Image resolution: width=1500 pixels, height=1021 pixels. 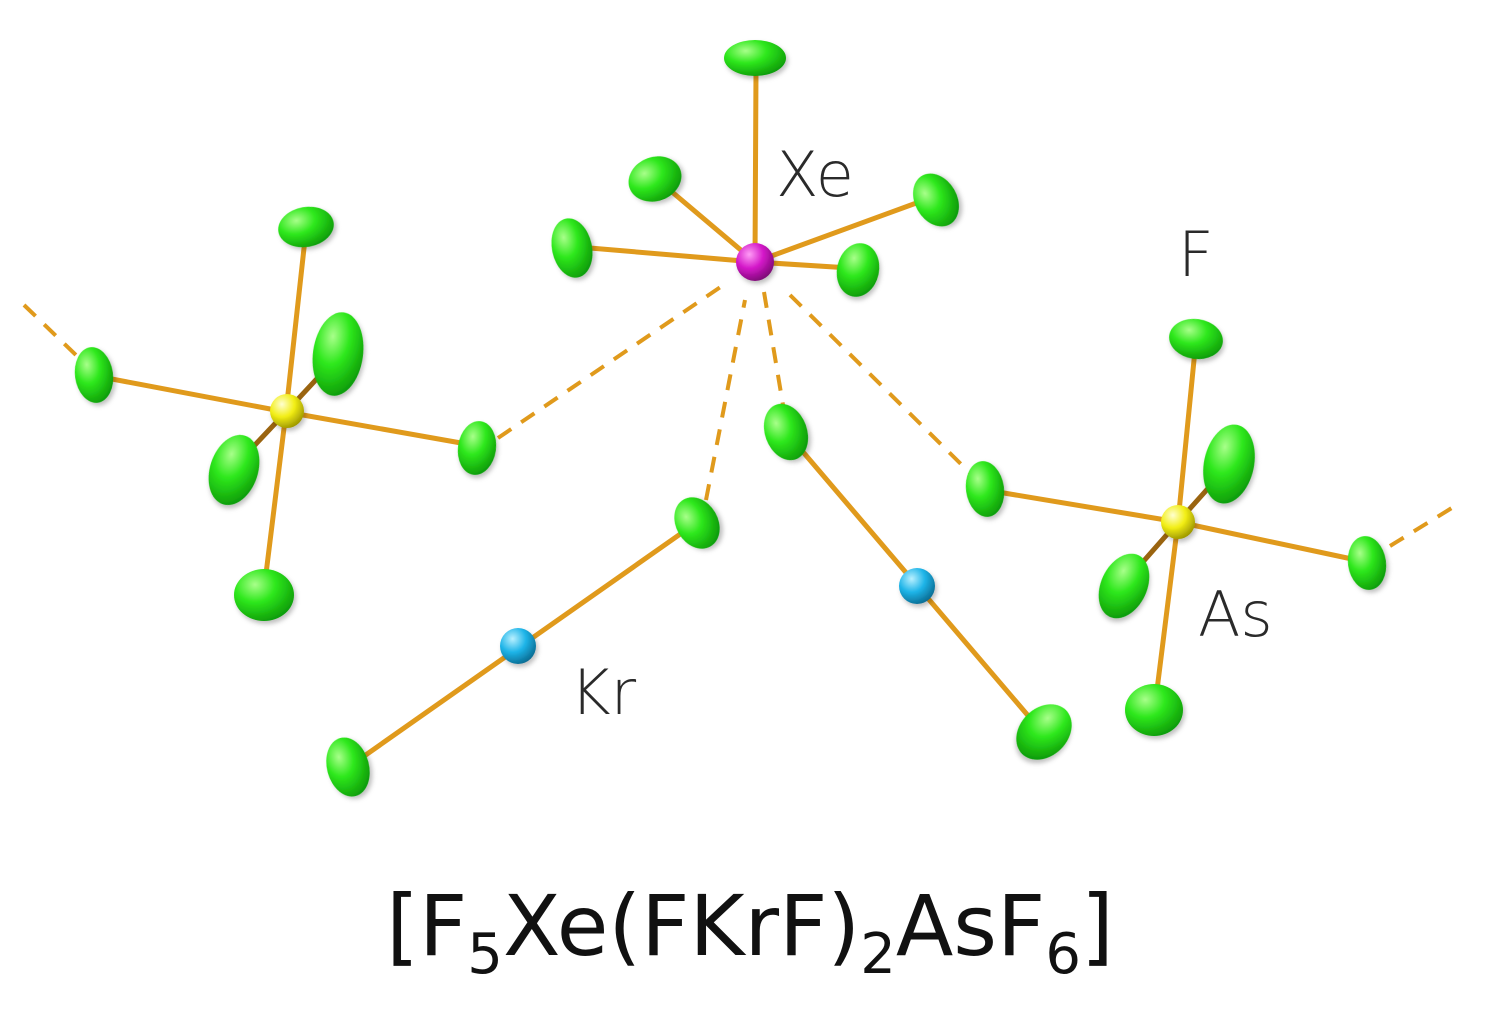 What do you see at coordinates (1196, 254) in the screenshot?
I see `fluorine-label: F` at bounding box center [1196, 254].